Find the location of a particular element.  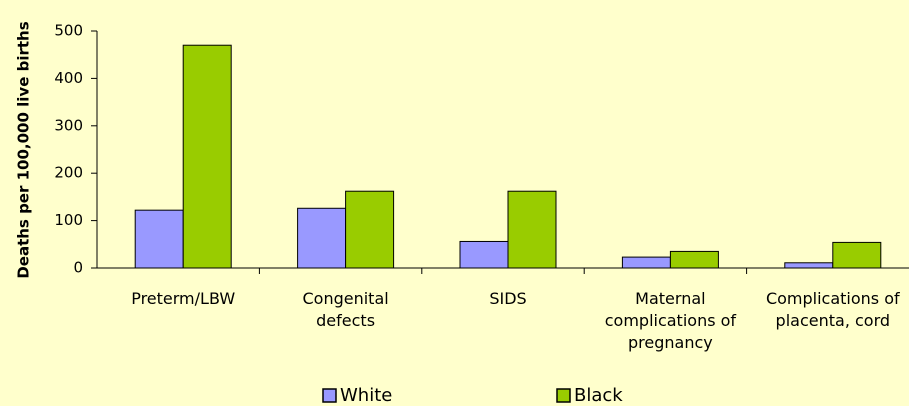

legend-label: Black is located at coordinates (598, 395).